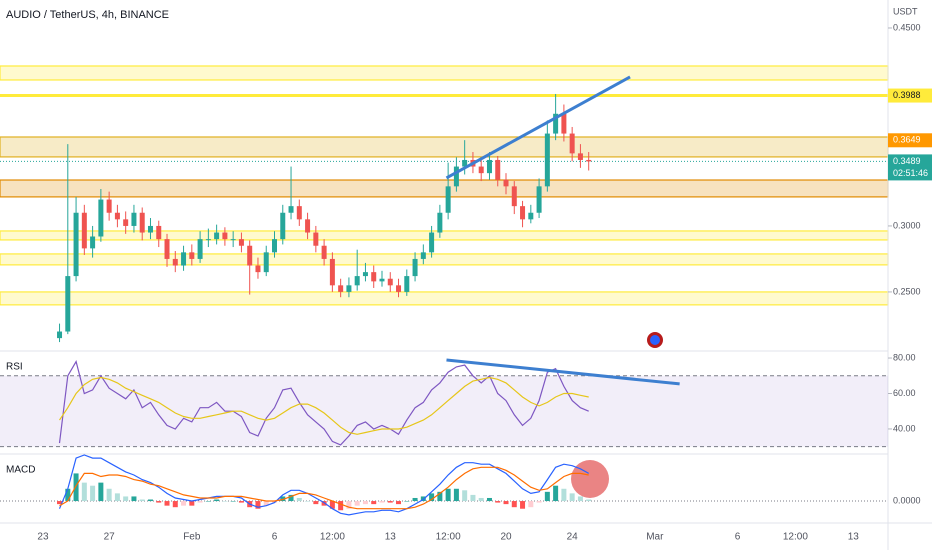 This screenshot has width=932, height=550. What do you see at coordinates (87, 15) in the screenshot?
I see `chart-title: AUDIO / TetherUS, 4h, BINANCE` at bounding box center [87, 15].